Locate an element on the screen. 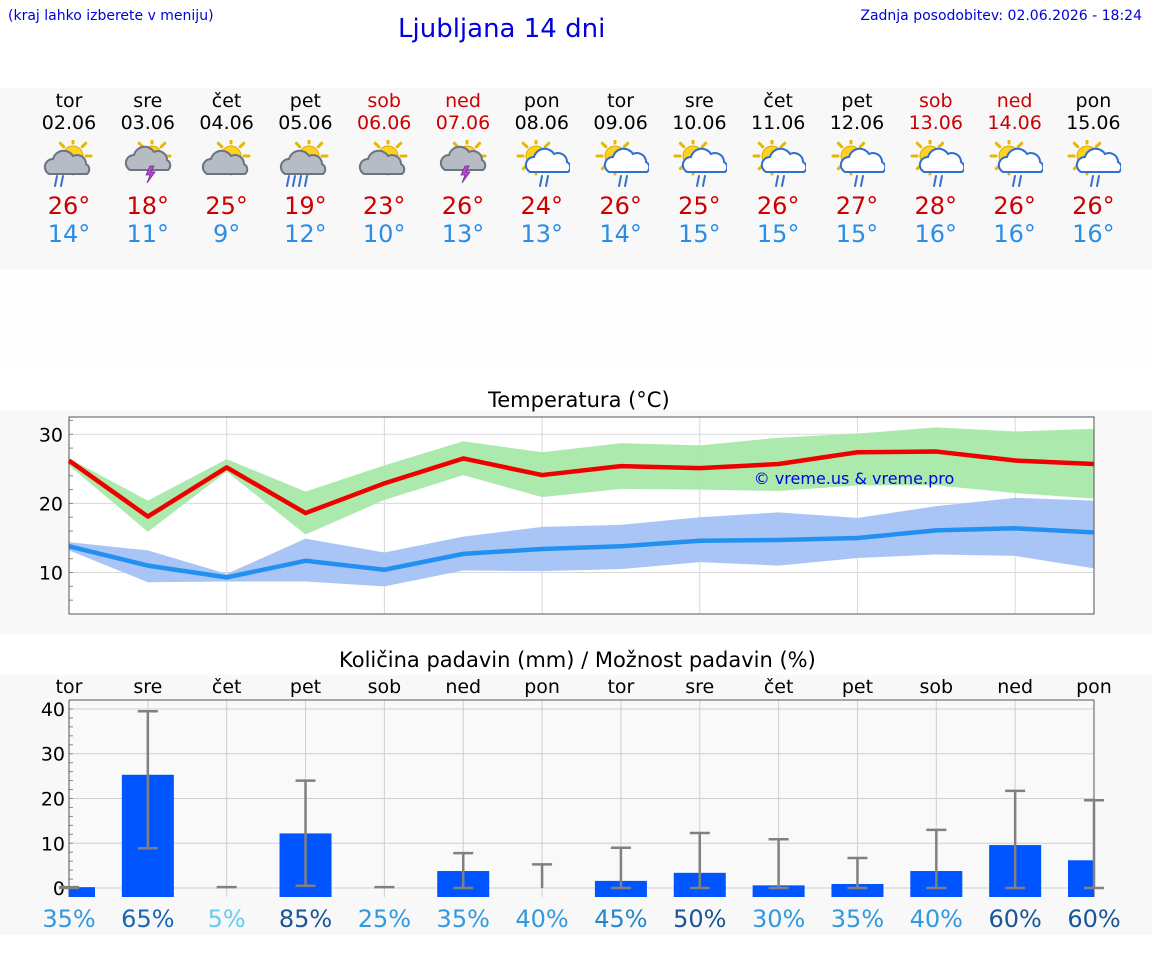  day-date: 03.06 is located at coordinates (147, 123).